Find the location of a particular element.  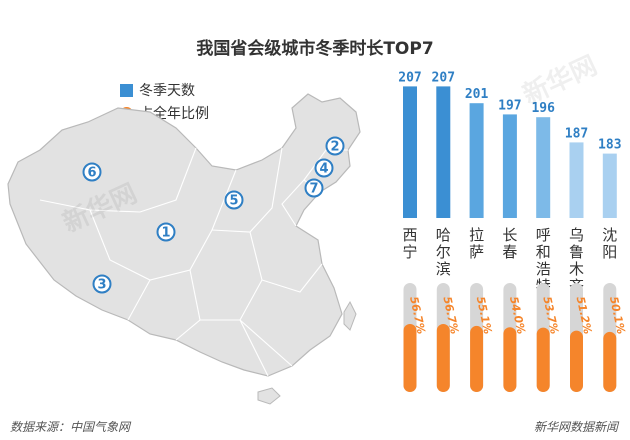

taiwan-island is located at coordinates (350, 315).